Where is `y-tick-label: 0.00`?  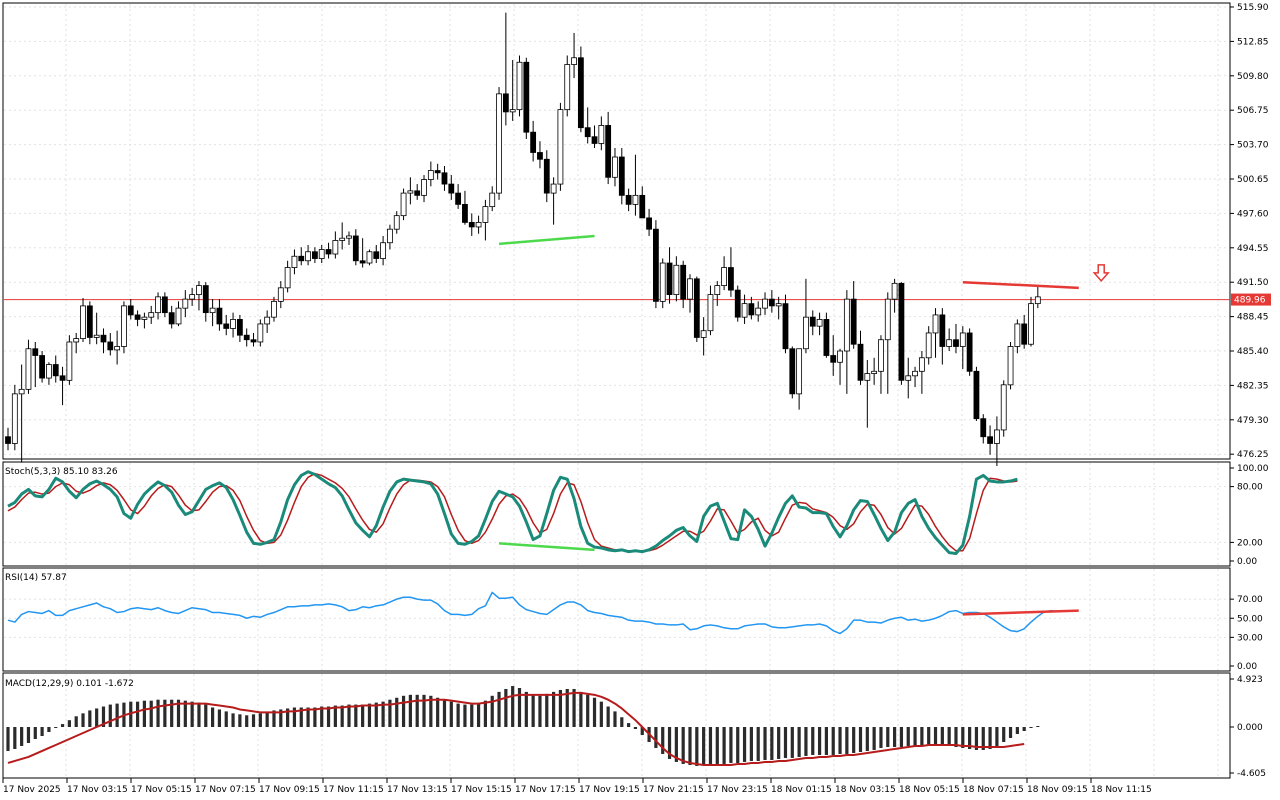
y-tick-label: 0.00 is located at coordinates (1247, 562).